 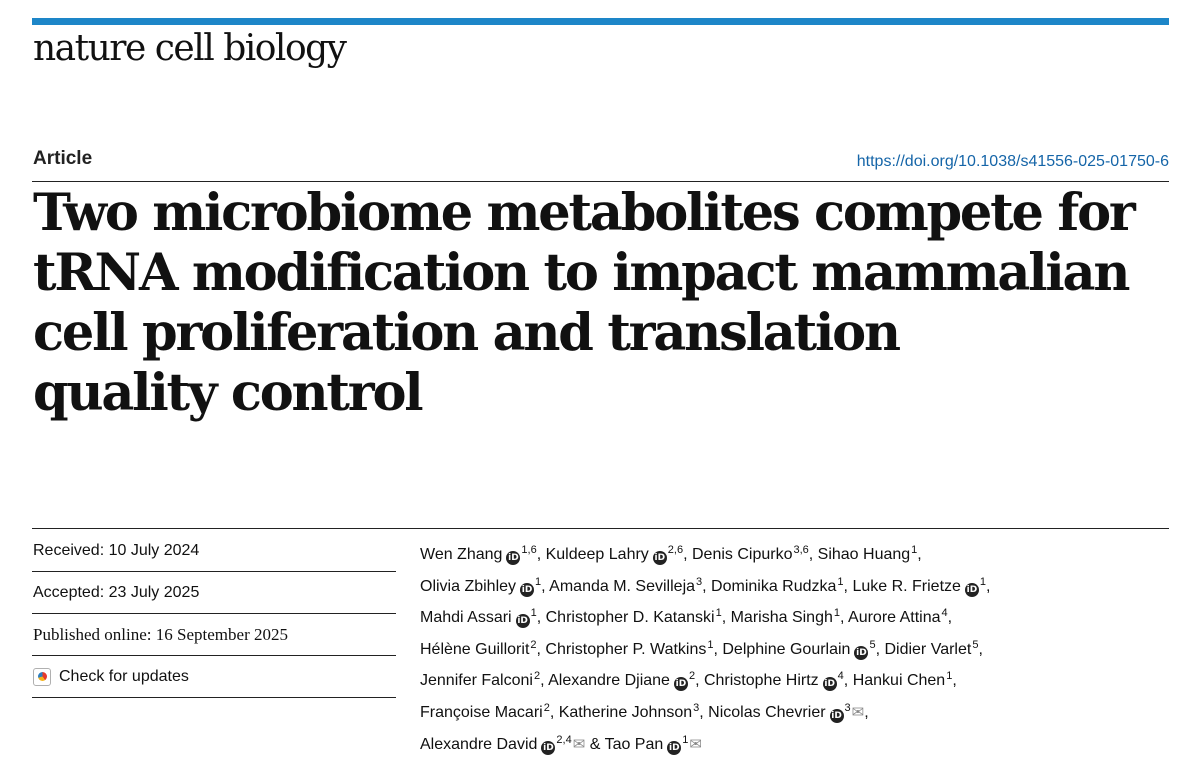 What do you see at coordinates (475, 649) in the screenshot?
I see `author-name: Hélène Guillorit` at bounding box center [475, 649].